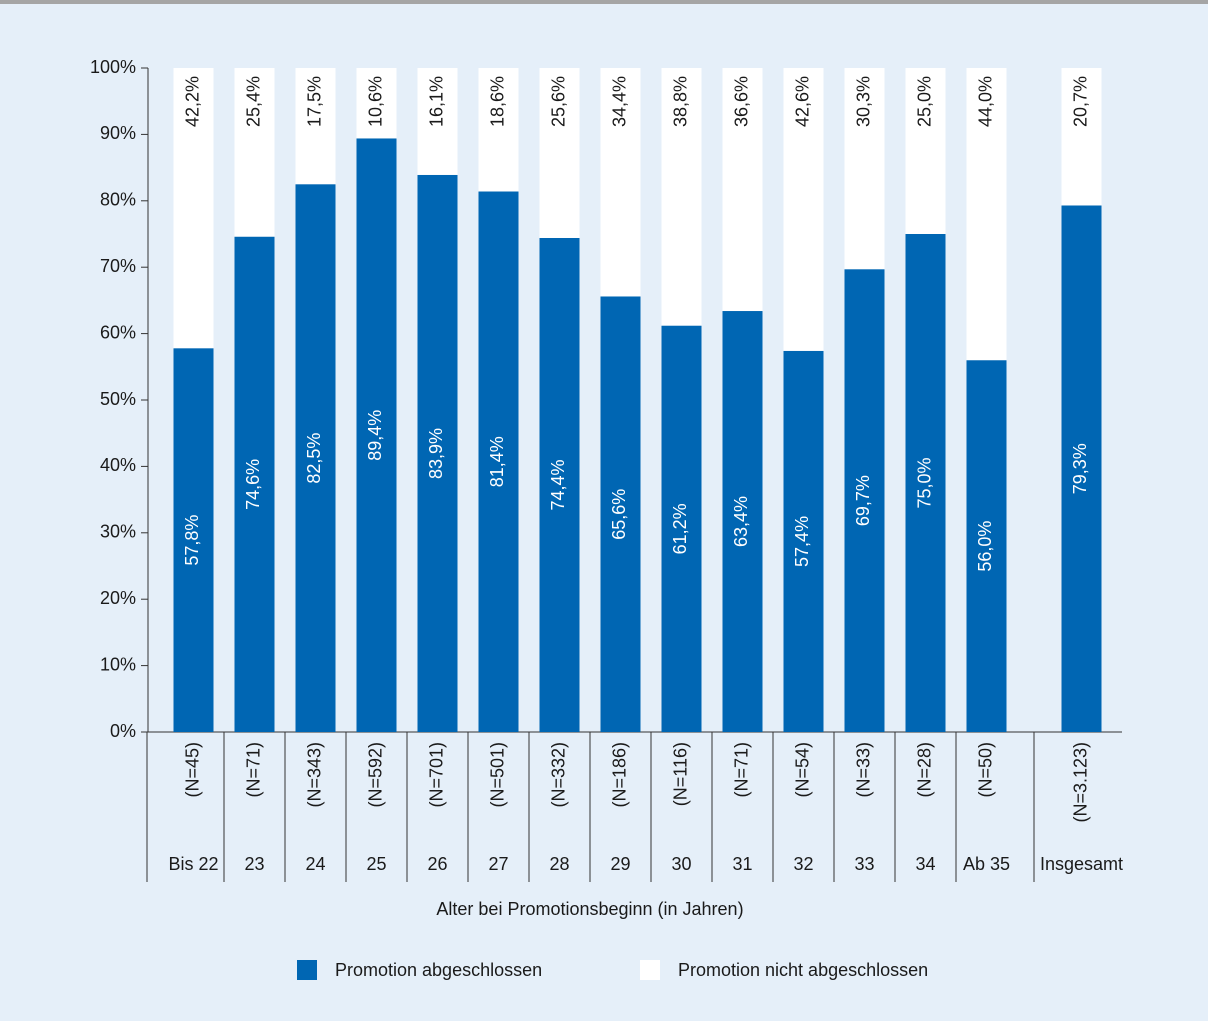 The height and width of the screenshot is (1021, 1208). What do you see at coordinates (681, 864) in the screenshot?
I see `x-tick-label: 30` at bounding box center [681, 864].